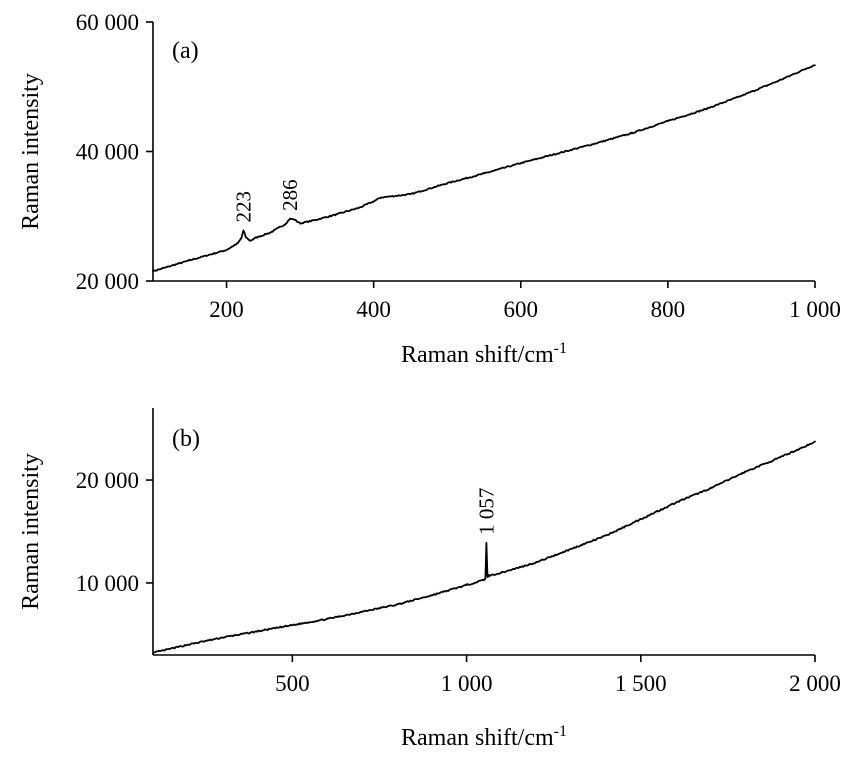 The height and width of the screenshot is (757, 850). What do you see at coordinates (107, 152) in the screenshot?
I see `y-tick-label: 40 000` at bounding box center [107, 152].